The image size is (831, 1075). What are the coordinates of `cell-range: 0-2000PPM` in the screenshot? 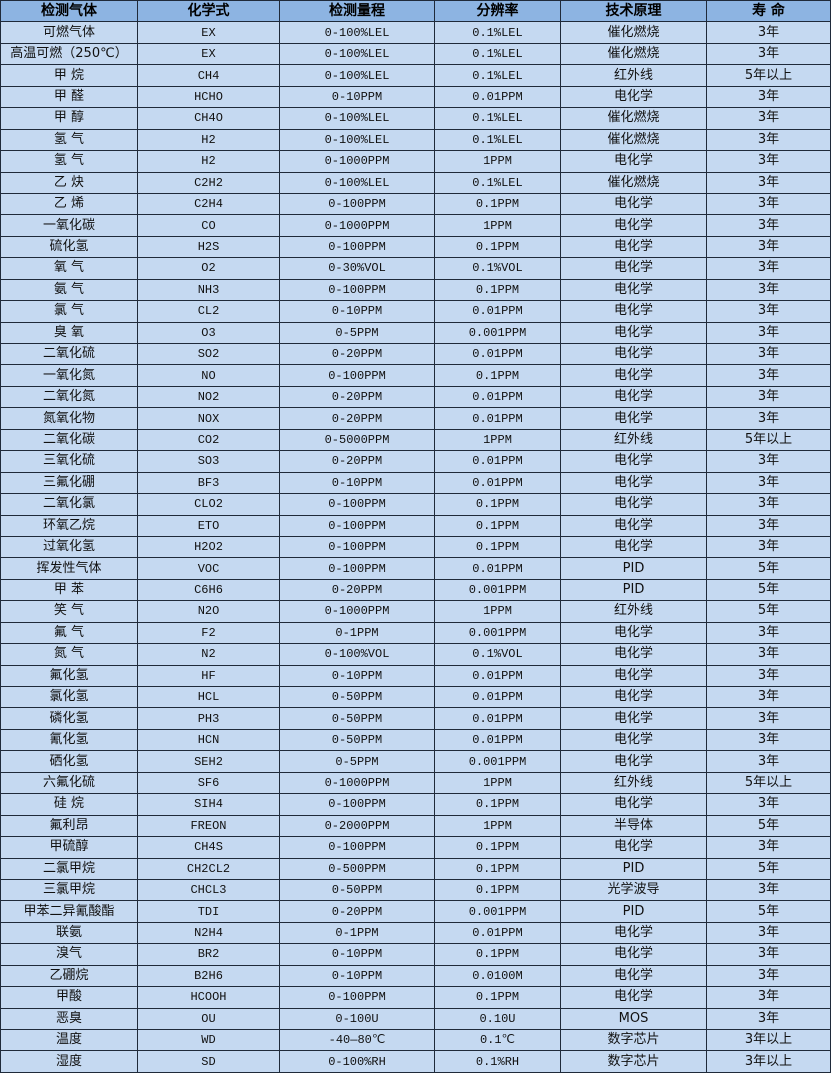 It's located at (357, 826).